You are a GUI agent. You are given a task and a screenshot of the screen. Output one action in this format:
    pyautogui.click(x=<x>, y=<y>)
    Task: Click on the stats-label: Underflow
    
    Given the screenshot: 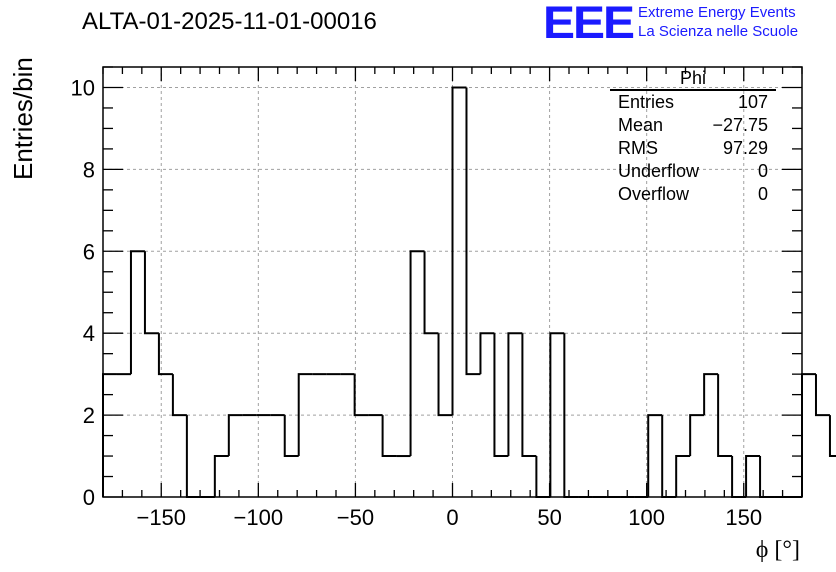 What is the action you would take?
    pyautogui.click(x=659, y=171)
    